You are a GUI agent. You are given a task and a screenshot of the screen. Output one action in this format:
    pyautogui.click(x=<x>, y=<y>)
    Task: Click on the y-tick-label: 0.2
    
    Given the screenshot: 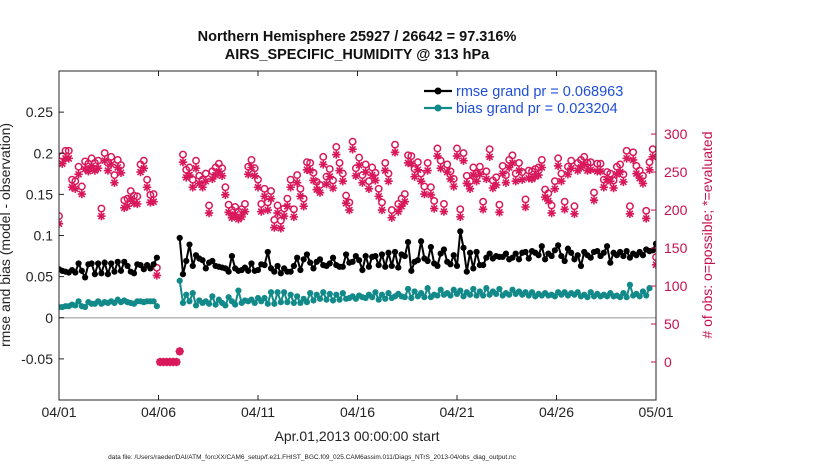 What is the action you would take?
    pyautogui.click(x=44, y=153)
    